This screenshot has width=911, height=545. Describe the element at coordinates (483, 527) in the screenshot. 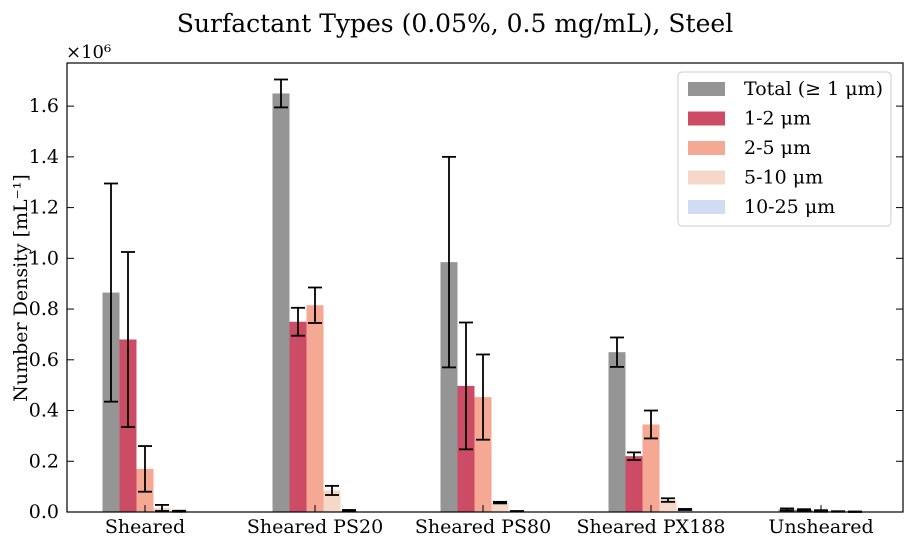

I see `x-tick-label: Sheared PS80` at that location.